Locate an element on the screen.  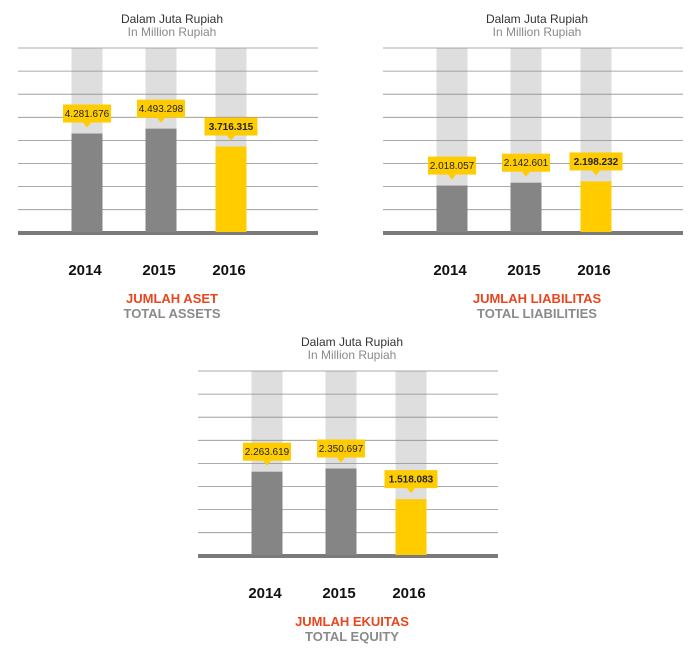
chart-title-en: TOTAL EQUITY is located at coordinates (352, 636).